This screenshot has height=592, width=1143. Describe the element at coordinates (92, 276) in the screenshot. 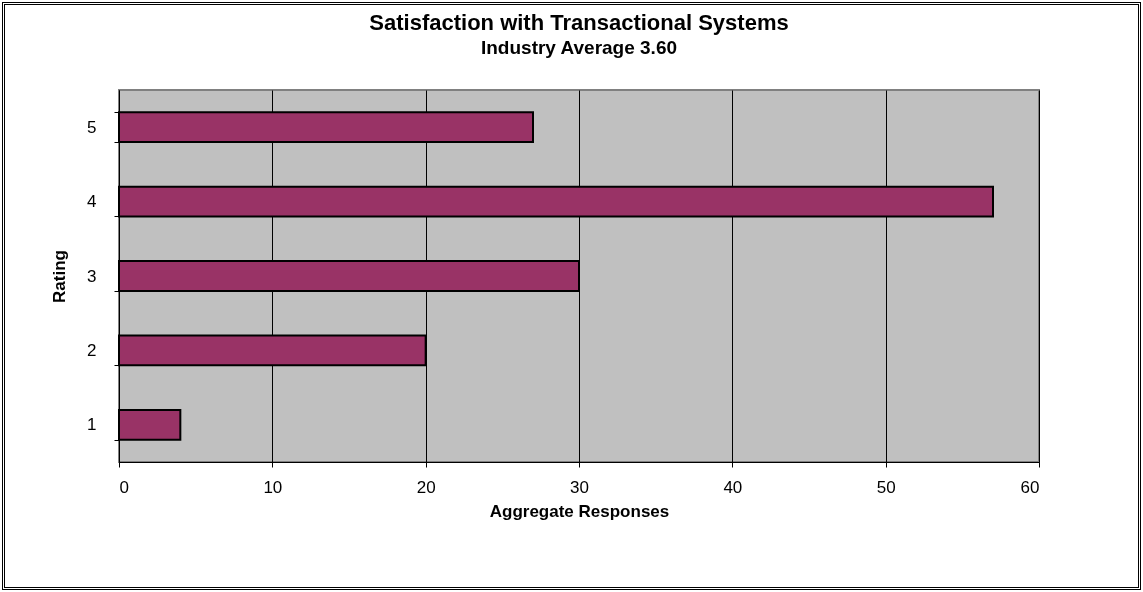

I see `y-tick-label: 3` at that location.